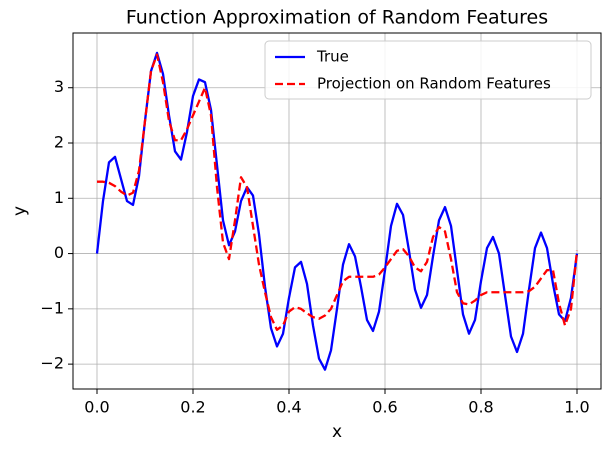  Describe the element at coordinates (576, 407) in the screenshot. I see `x-tick-label: 1.0` at that location.